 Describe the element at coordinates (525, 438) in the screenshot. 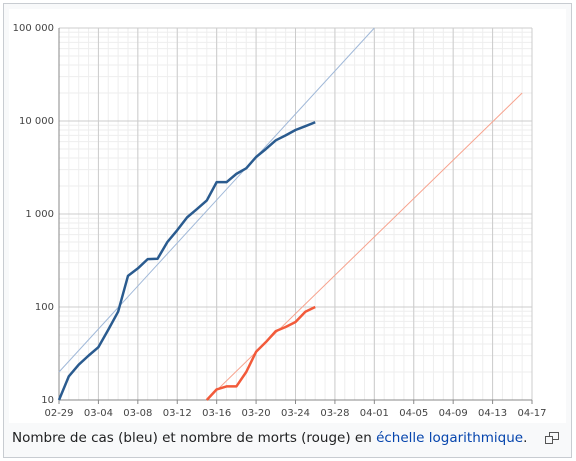

I see `caption-text: .` at that location.